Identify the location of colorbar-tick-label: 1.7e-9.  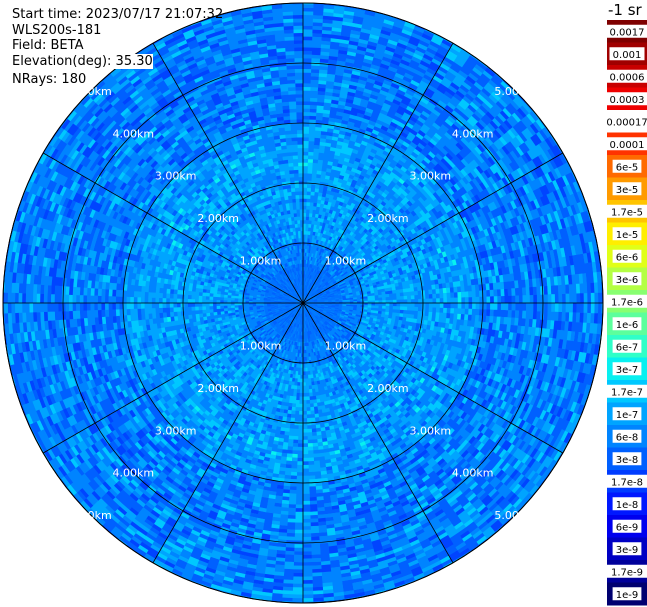
(627, 572).